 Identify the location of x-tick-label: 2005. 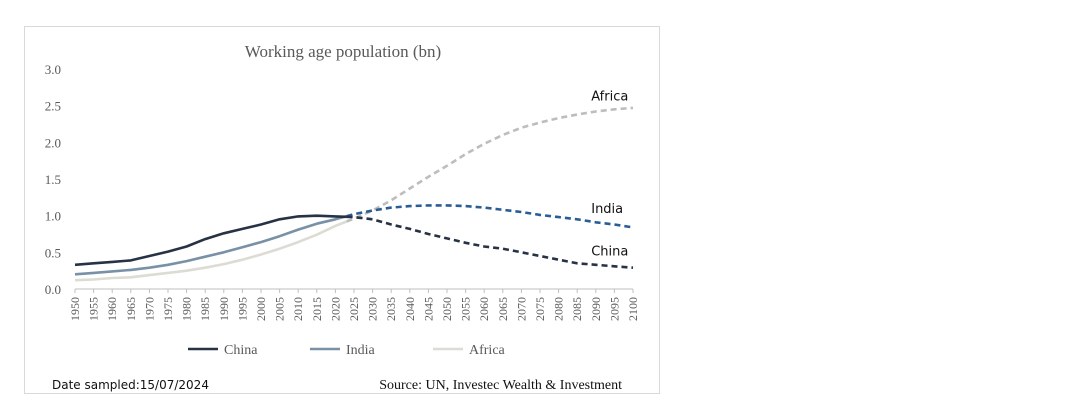
(280, 309).